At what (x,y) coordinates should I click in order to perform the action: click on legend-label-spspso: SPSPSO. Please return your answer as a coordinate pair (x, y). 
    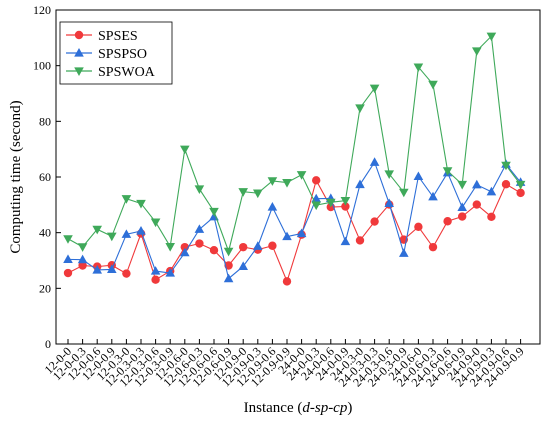
    Looking at the image, I should click on (122, 54).